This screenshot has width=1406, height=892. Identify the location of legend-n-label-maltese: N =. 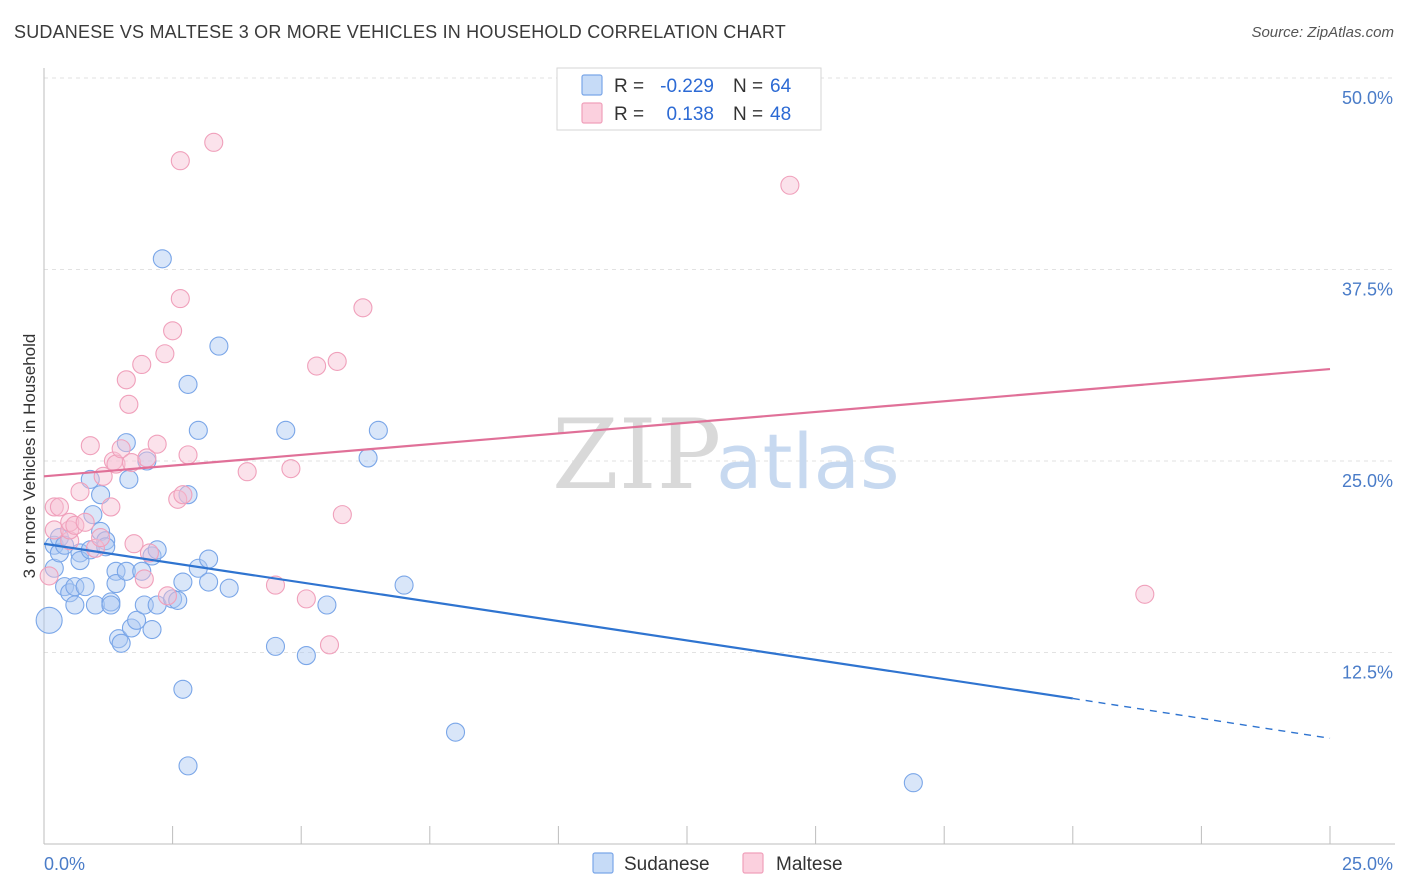
(748, 114).